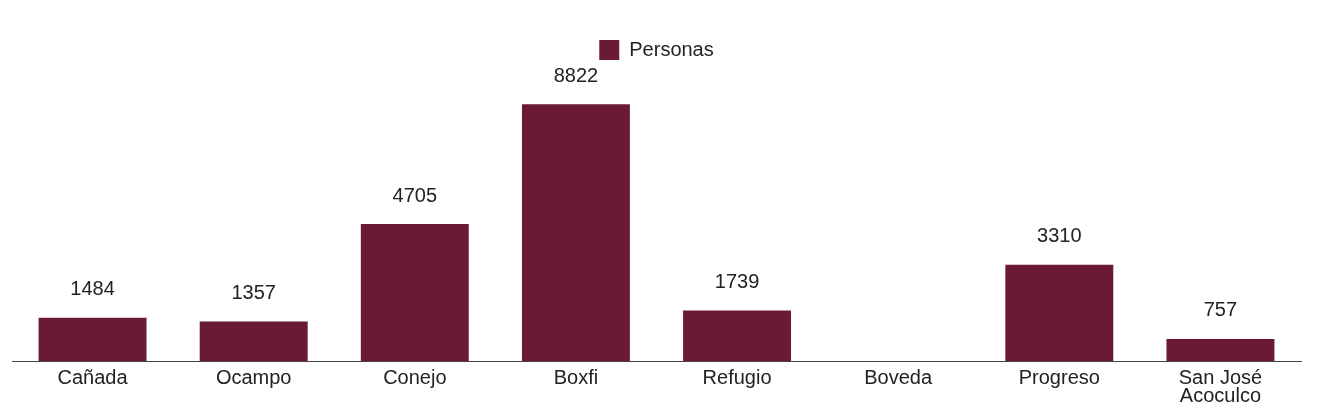 Image resolution: width=1319 pixels, height=413 pixels. What do you see at coordinates (576, 376) in the screenshot?
I see `x-tick-label: Boxfi` at bounding box center [576, 376].